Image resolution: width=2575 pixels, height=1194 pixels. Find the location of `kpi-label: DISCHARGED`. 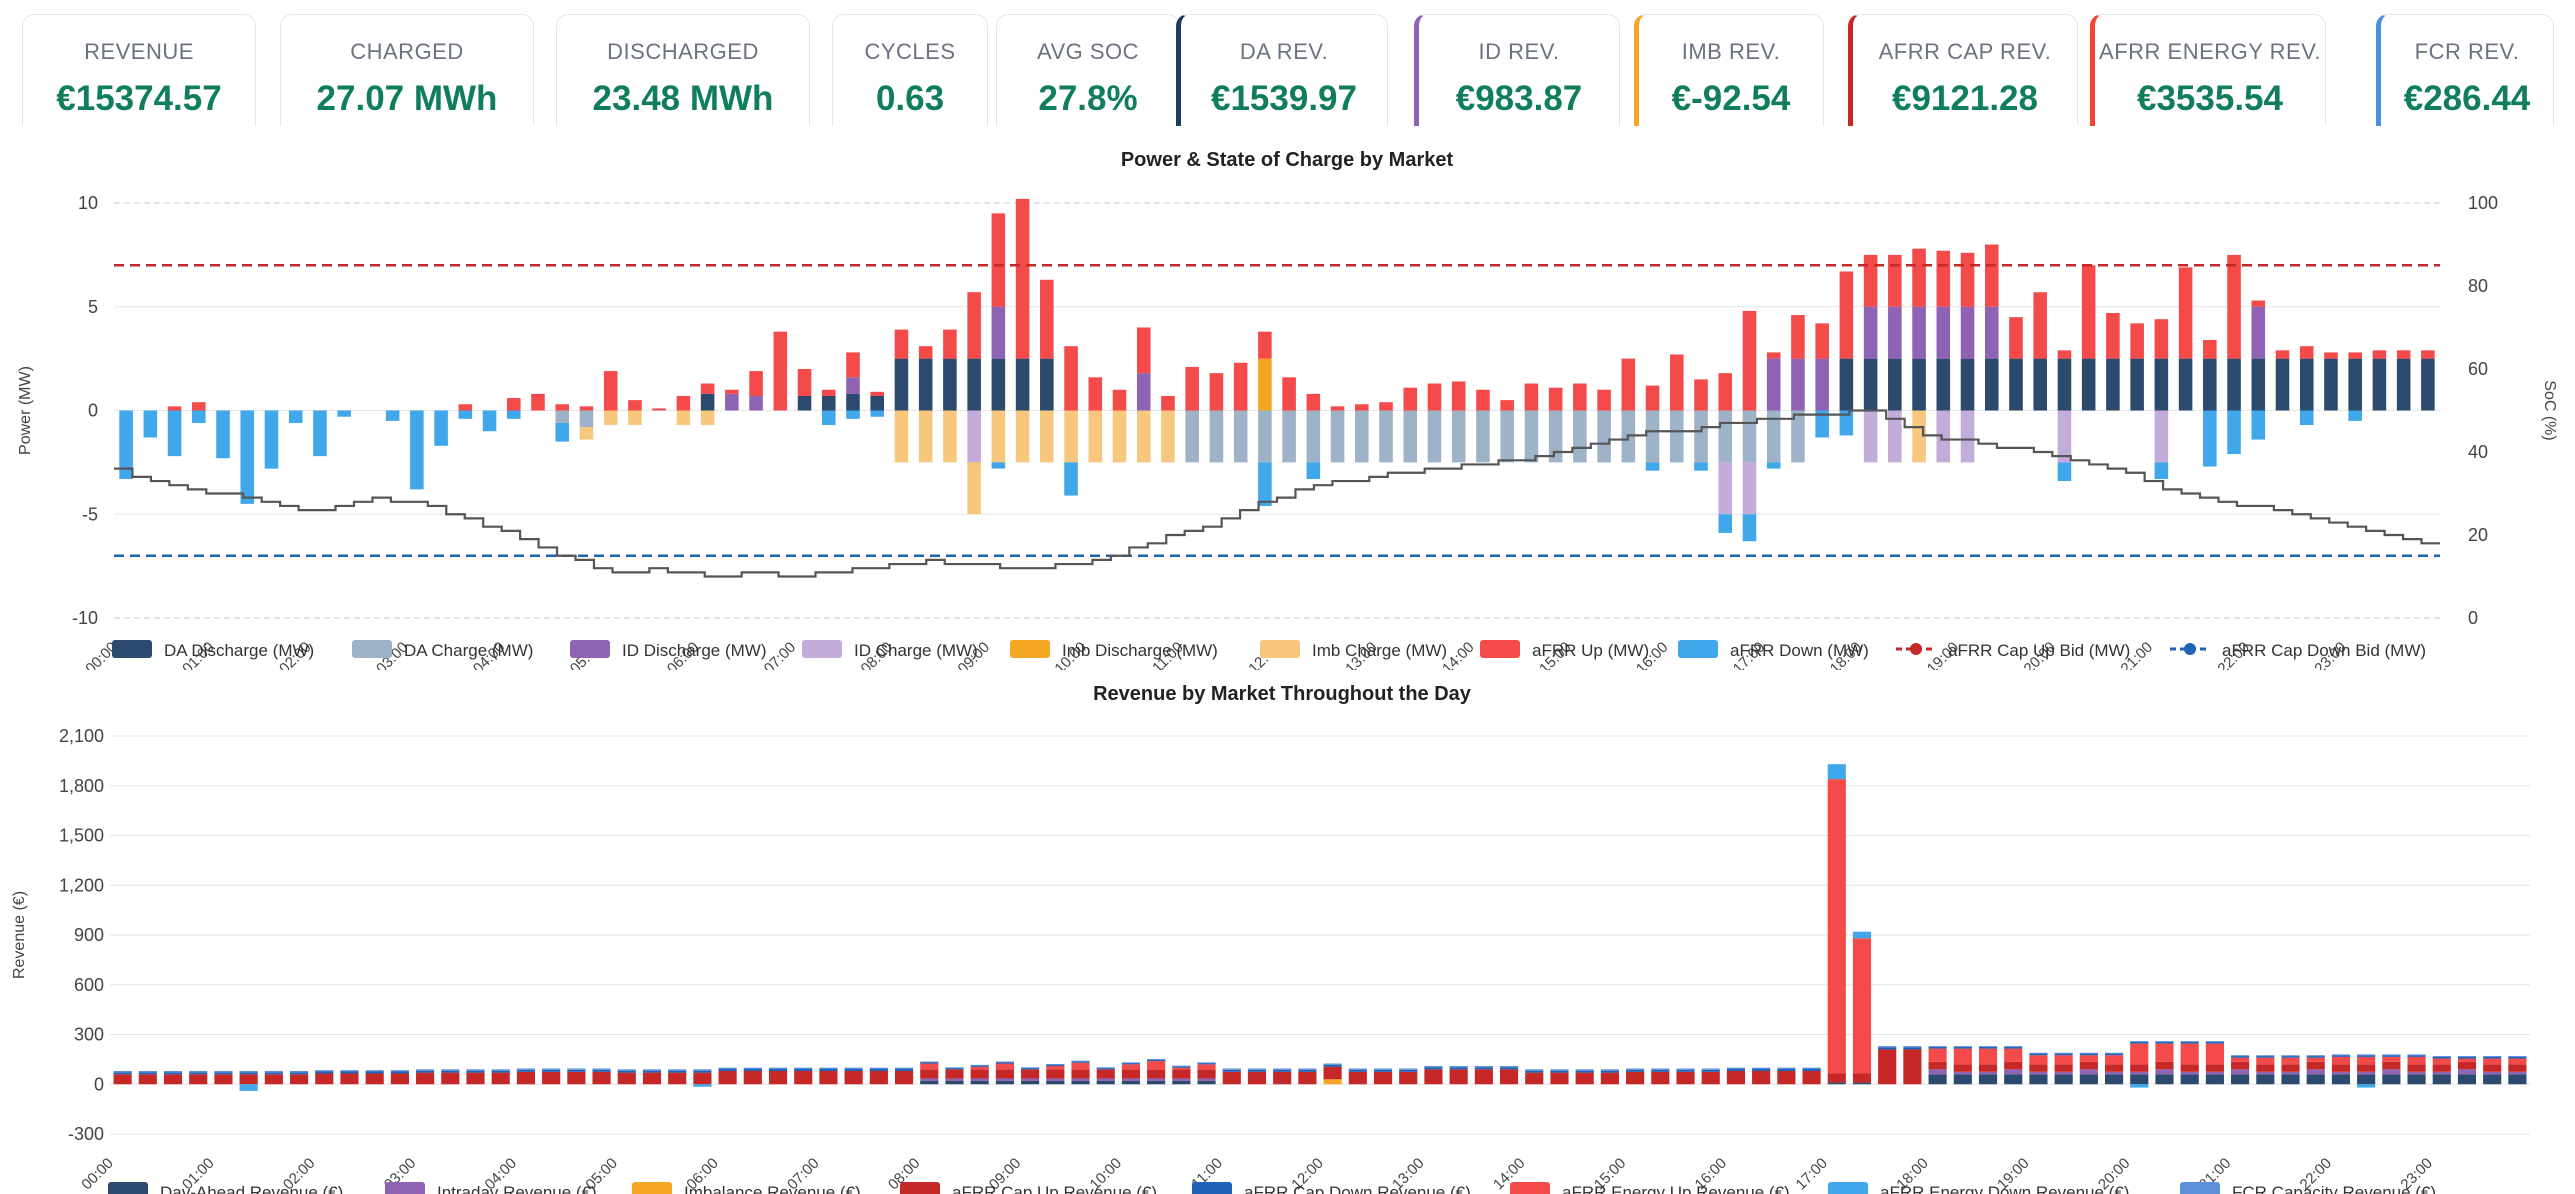

kpi-label: DISCHARGED is located at coordinates (683, 51).